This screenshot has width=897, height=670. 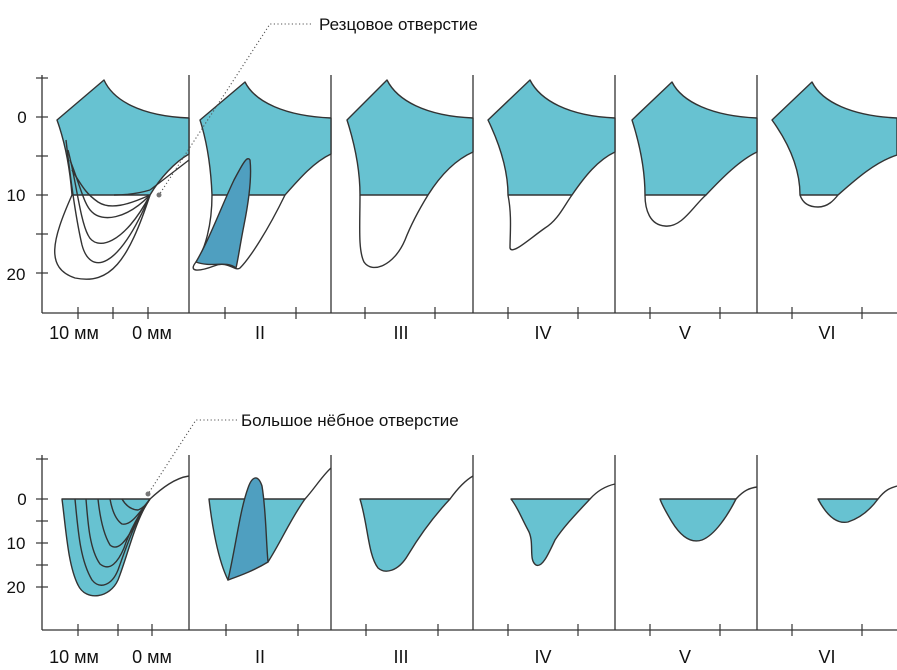 What do you see at coordinates (21, 117) in the screenshot?
I see `top-y-label-0: 0` at bounding box center [21, 117].